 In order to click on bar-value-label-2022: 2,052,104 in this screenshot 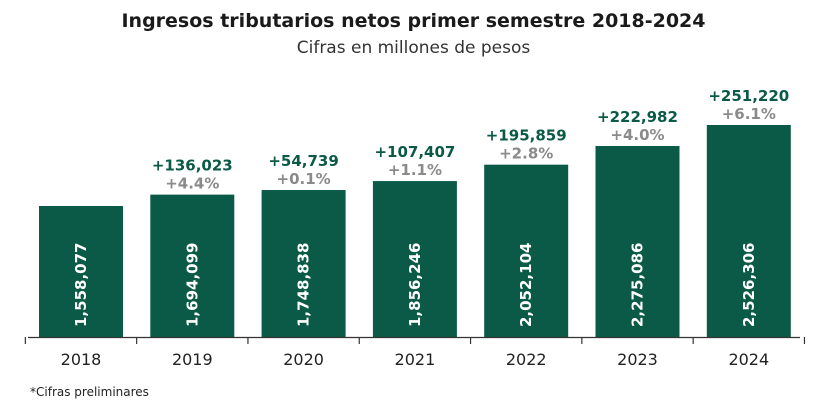, I will do `click(526, 285)`.